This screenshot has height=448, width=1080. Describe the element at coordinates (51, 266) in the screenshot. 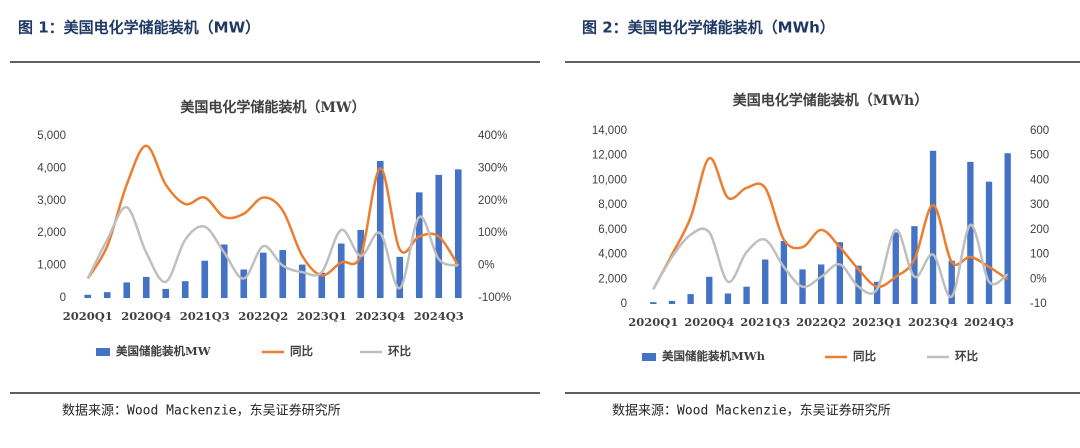

I see `y-tick-label: 1,000` at that location.